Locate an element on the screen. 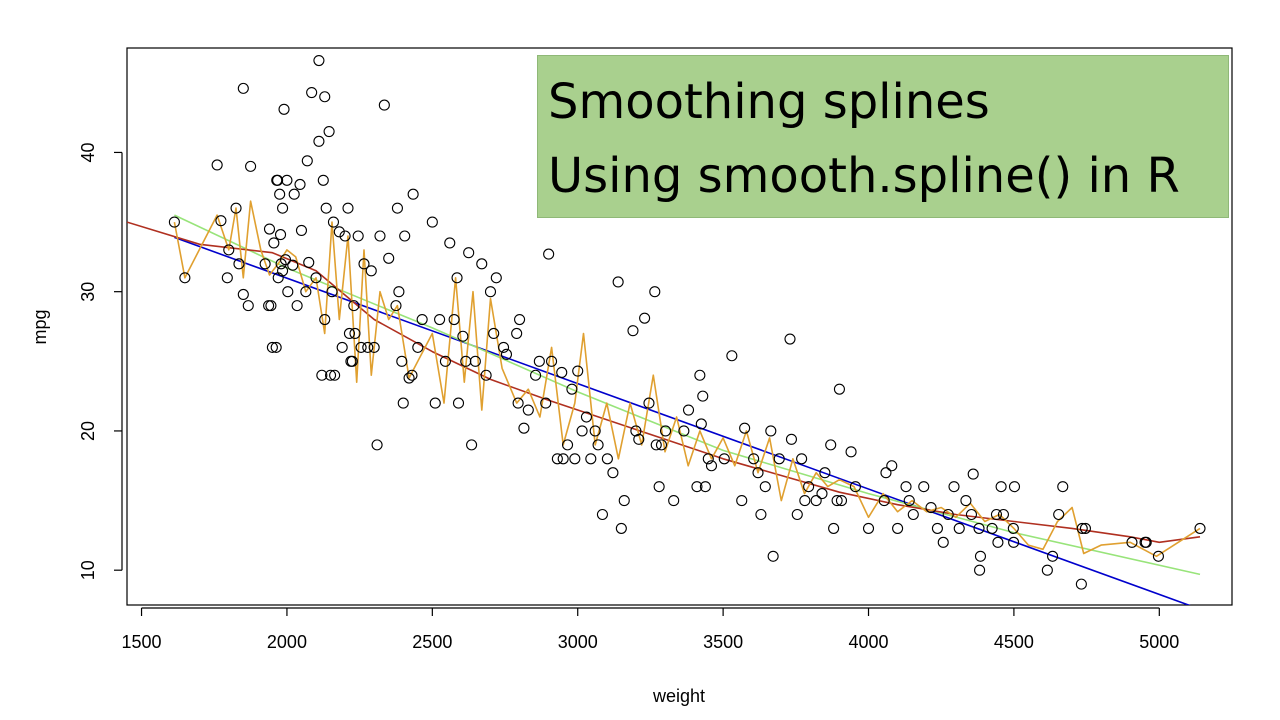 Image resolution: width=1280 pixels, height=720 pixels. x-tick-label: 3000 is located at coordinates (578, 642).